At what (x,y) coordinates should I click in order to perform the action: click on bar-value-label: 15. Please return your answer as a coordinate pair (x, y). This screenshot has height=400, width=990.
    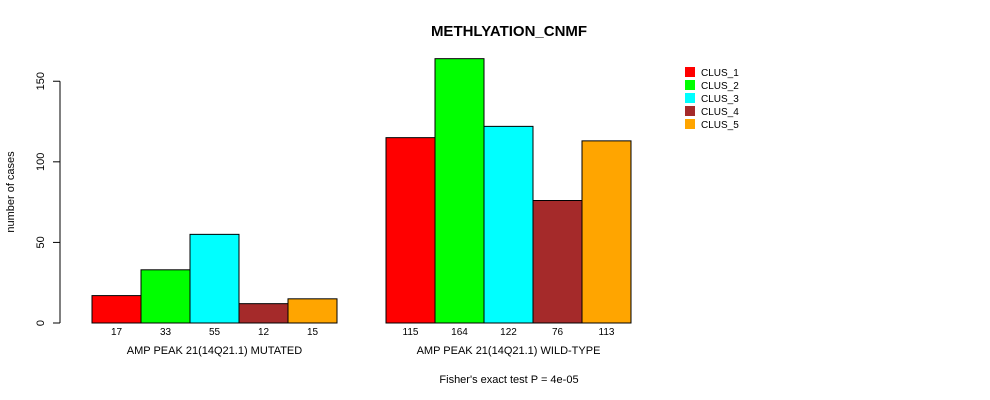
    Looking at the image, I should click on (313, 332).